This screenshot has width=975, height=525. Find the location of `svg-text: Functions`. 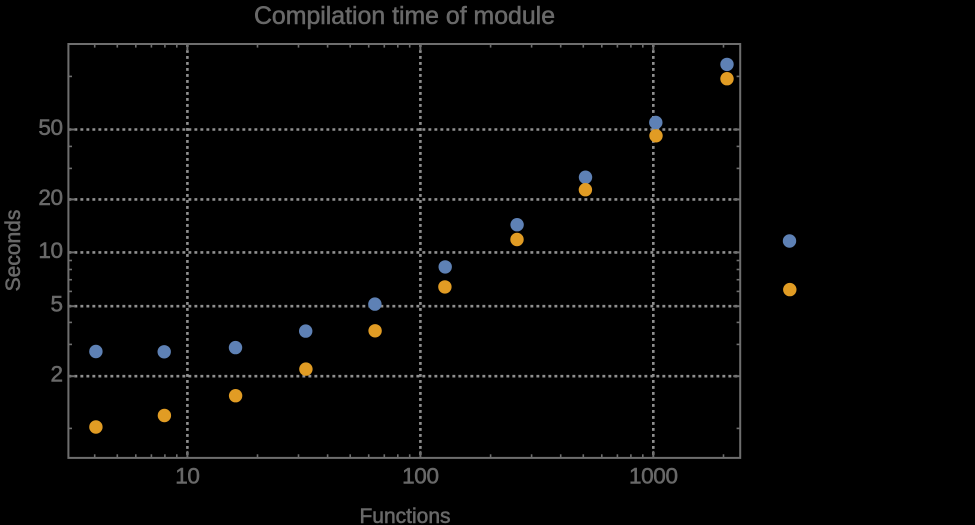

svg-text: Functions is located at coordinates (404, 515).